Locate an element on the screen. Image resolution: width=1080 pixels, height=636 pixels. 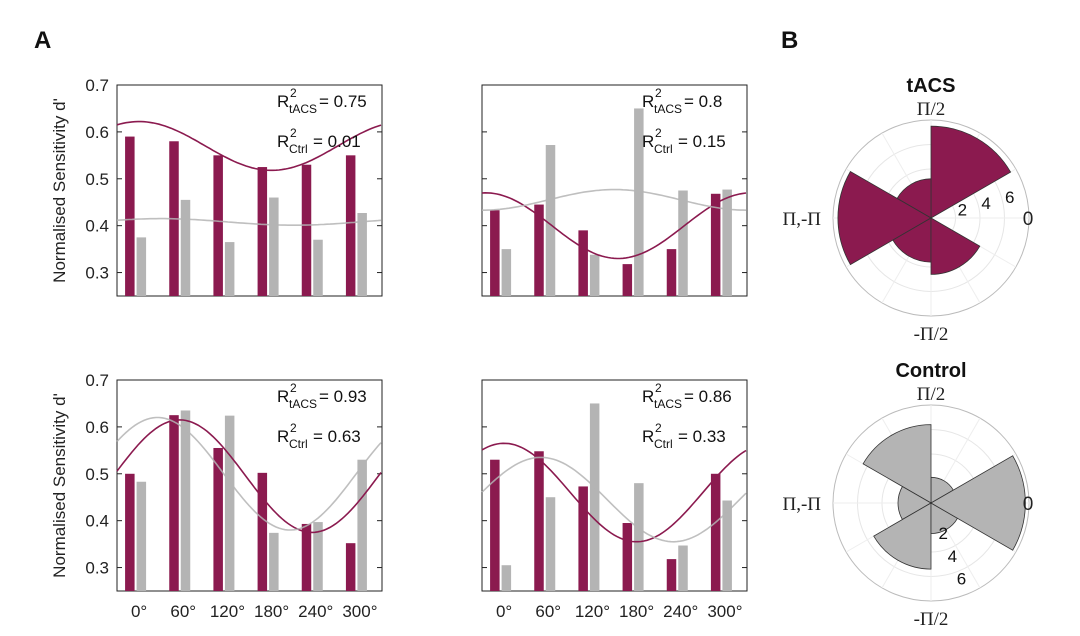
direction-label-right: 0 is located at coordinates (1028, 219).